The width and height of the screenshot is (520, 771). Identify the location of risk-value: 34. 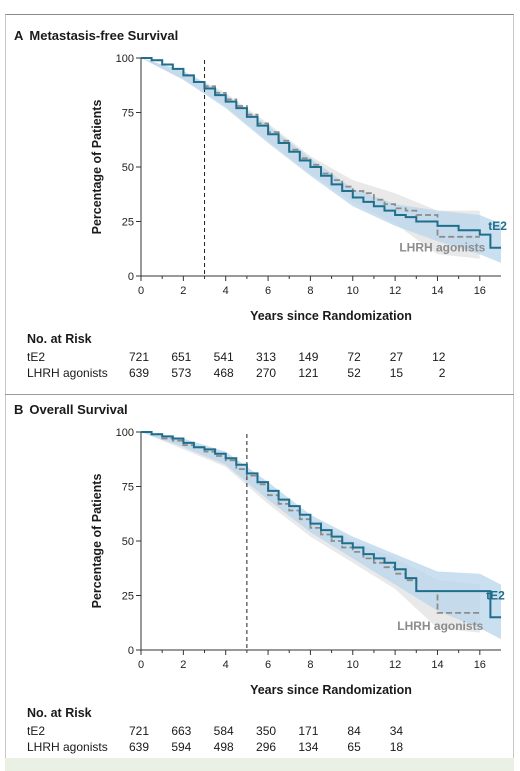
(396, 731).